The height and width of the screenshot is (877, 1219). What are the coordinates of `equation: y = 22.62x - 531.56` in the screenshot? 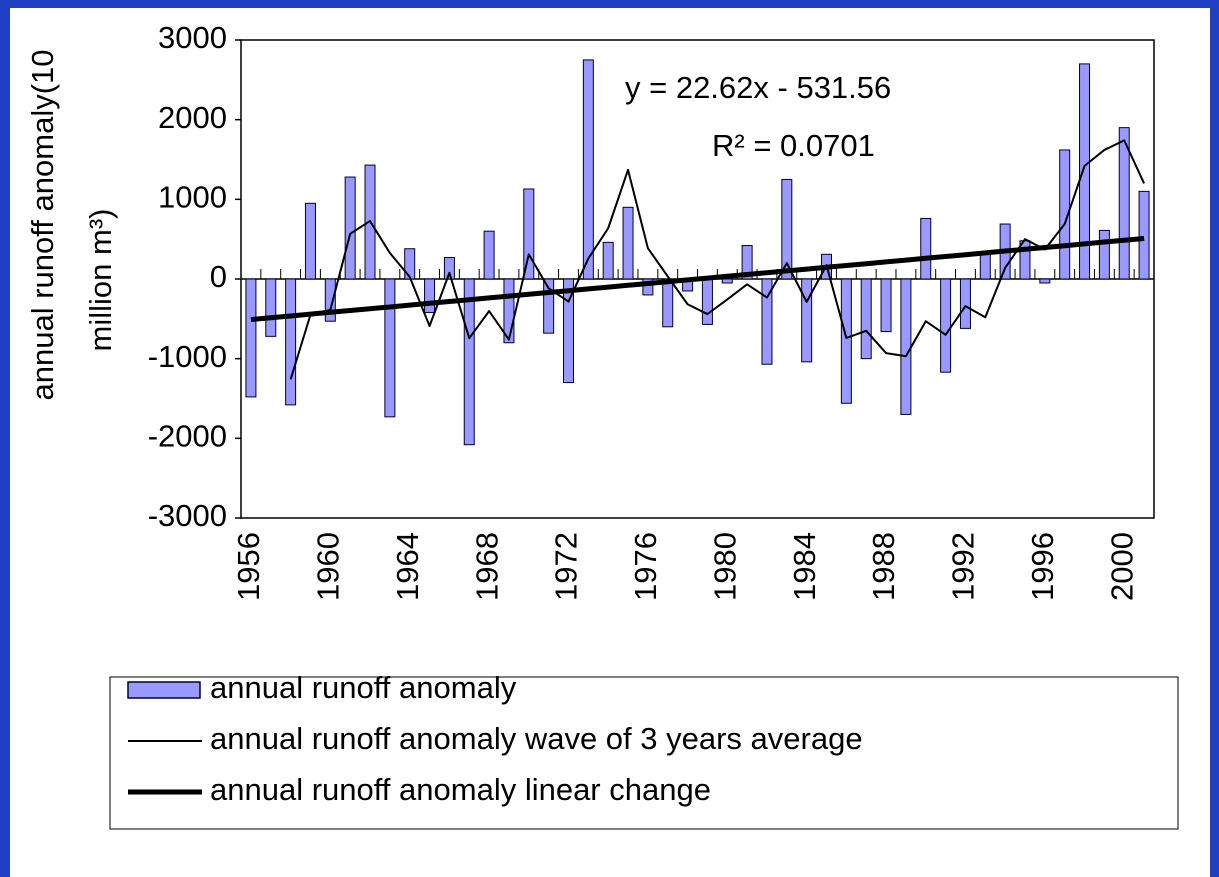 It's located at (758, 87).